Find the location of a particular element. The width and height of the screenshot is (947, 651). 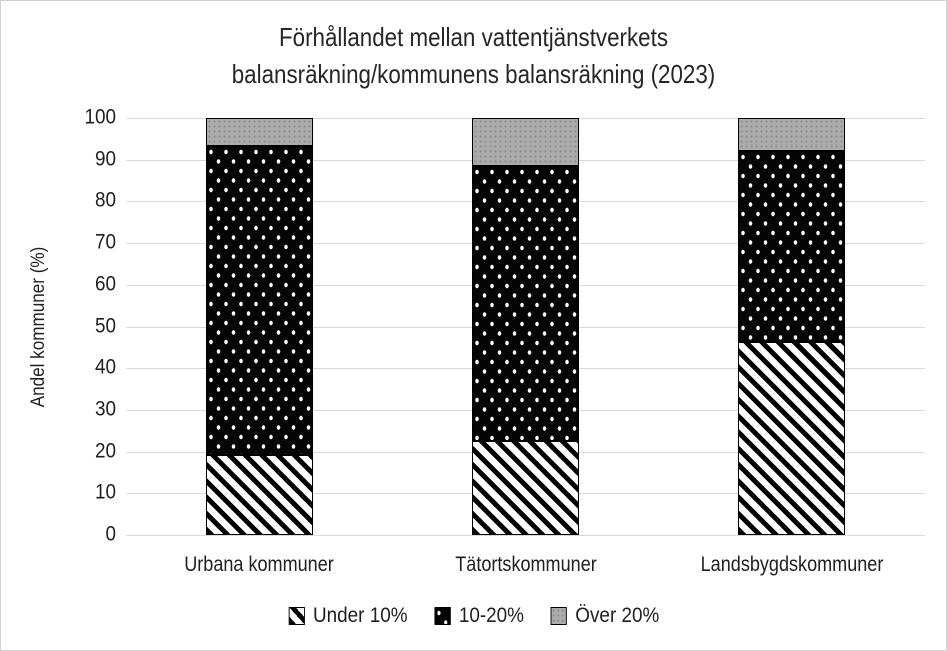

legend-item: Över 20% is located at coordinates (604, 616).